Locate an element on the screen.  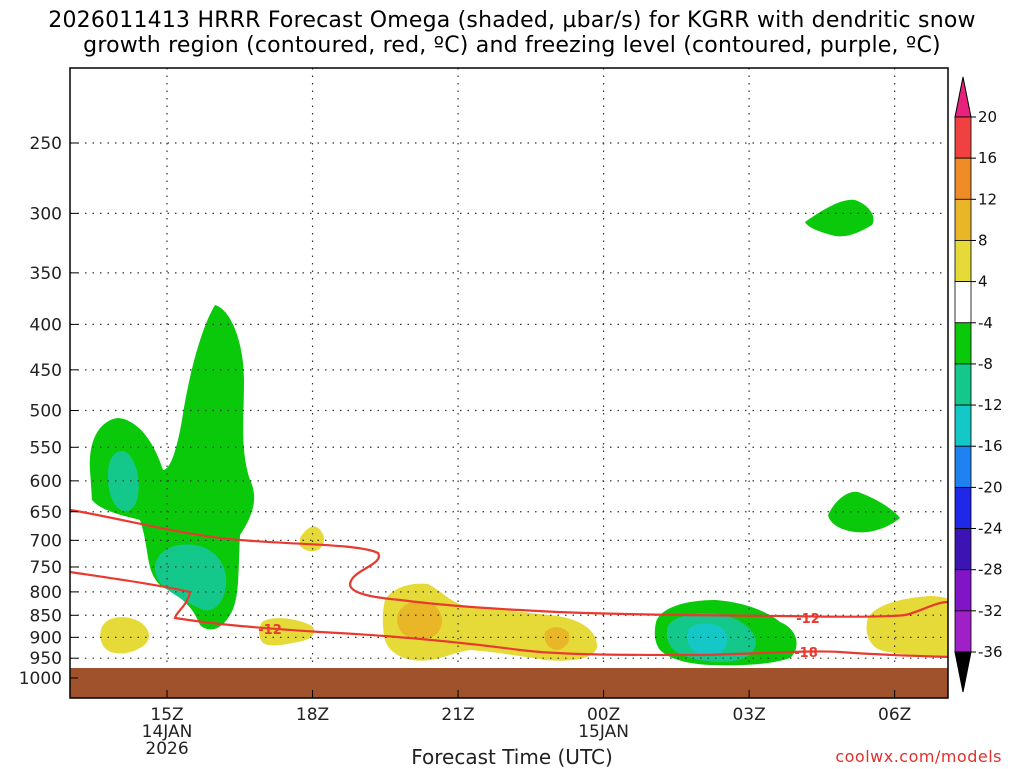
y-tick-label: 900 is located at coordinates (46, 638).